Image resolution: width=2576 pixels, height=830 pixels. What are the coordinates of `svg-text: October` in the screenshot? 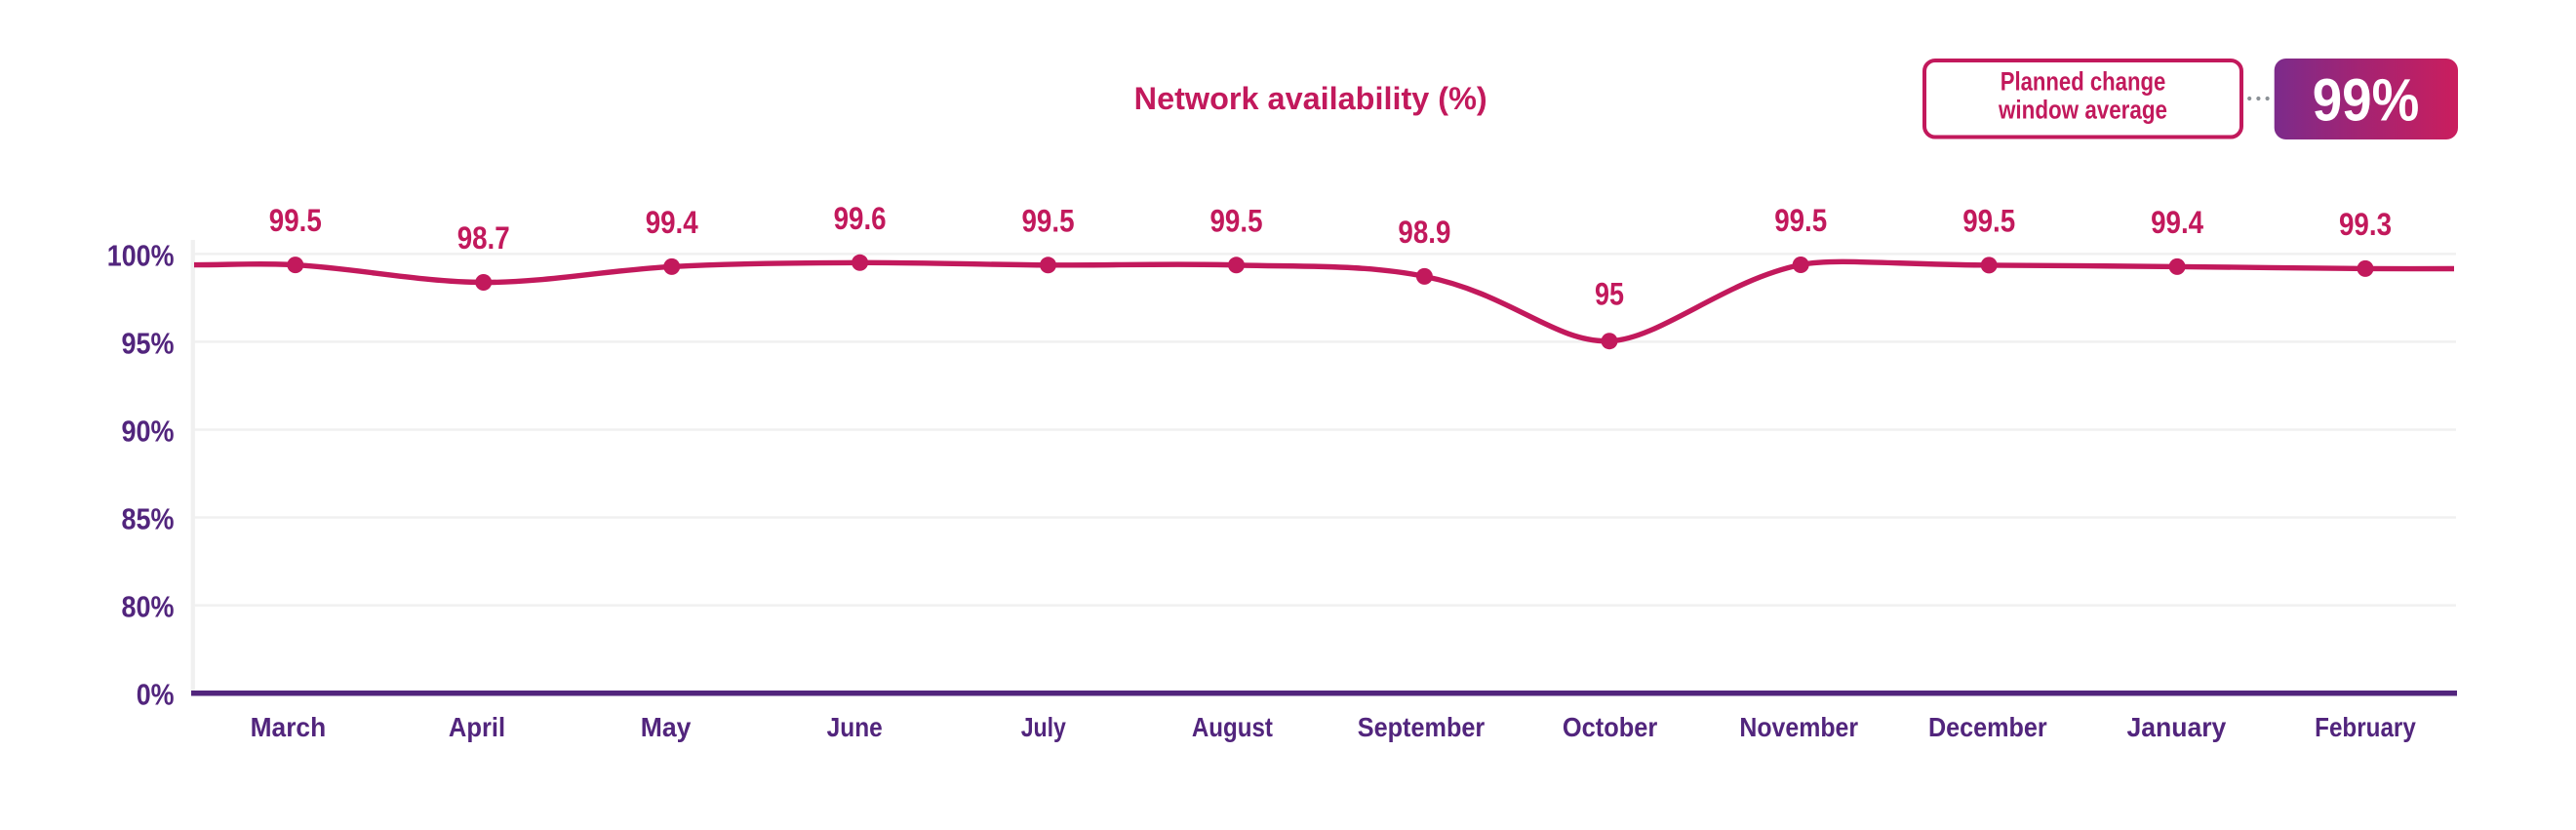 It's located at (1610, 727).